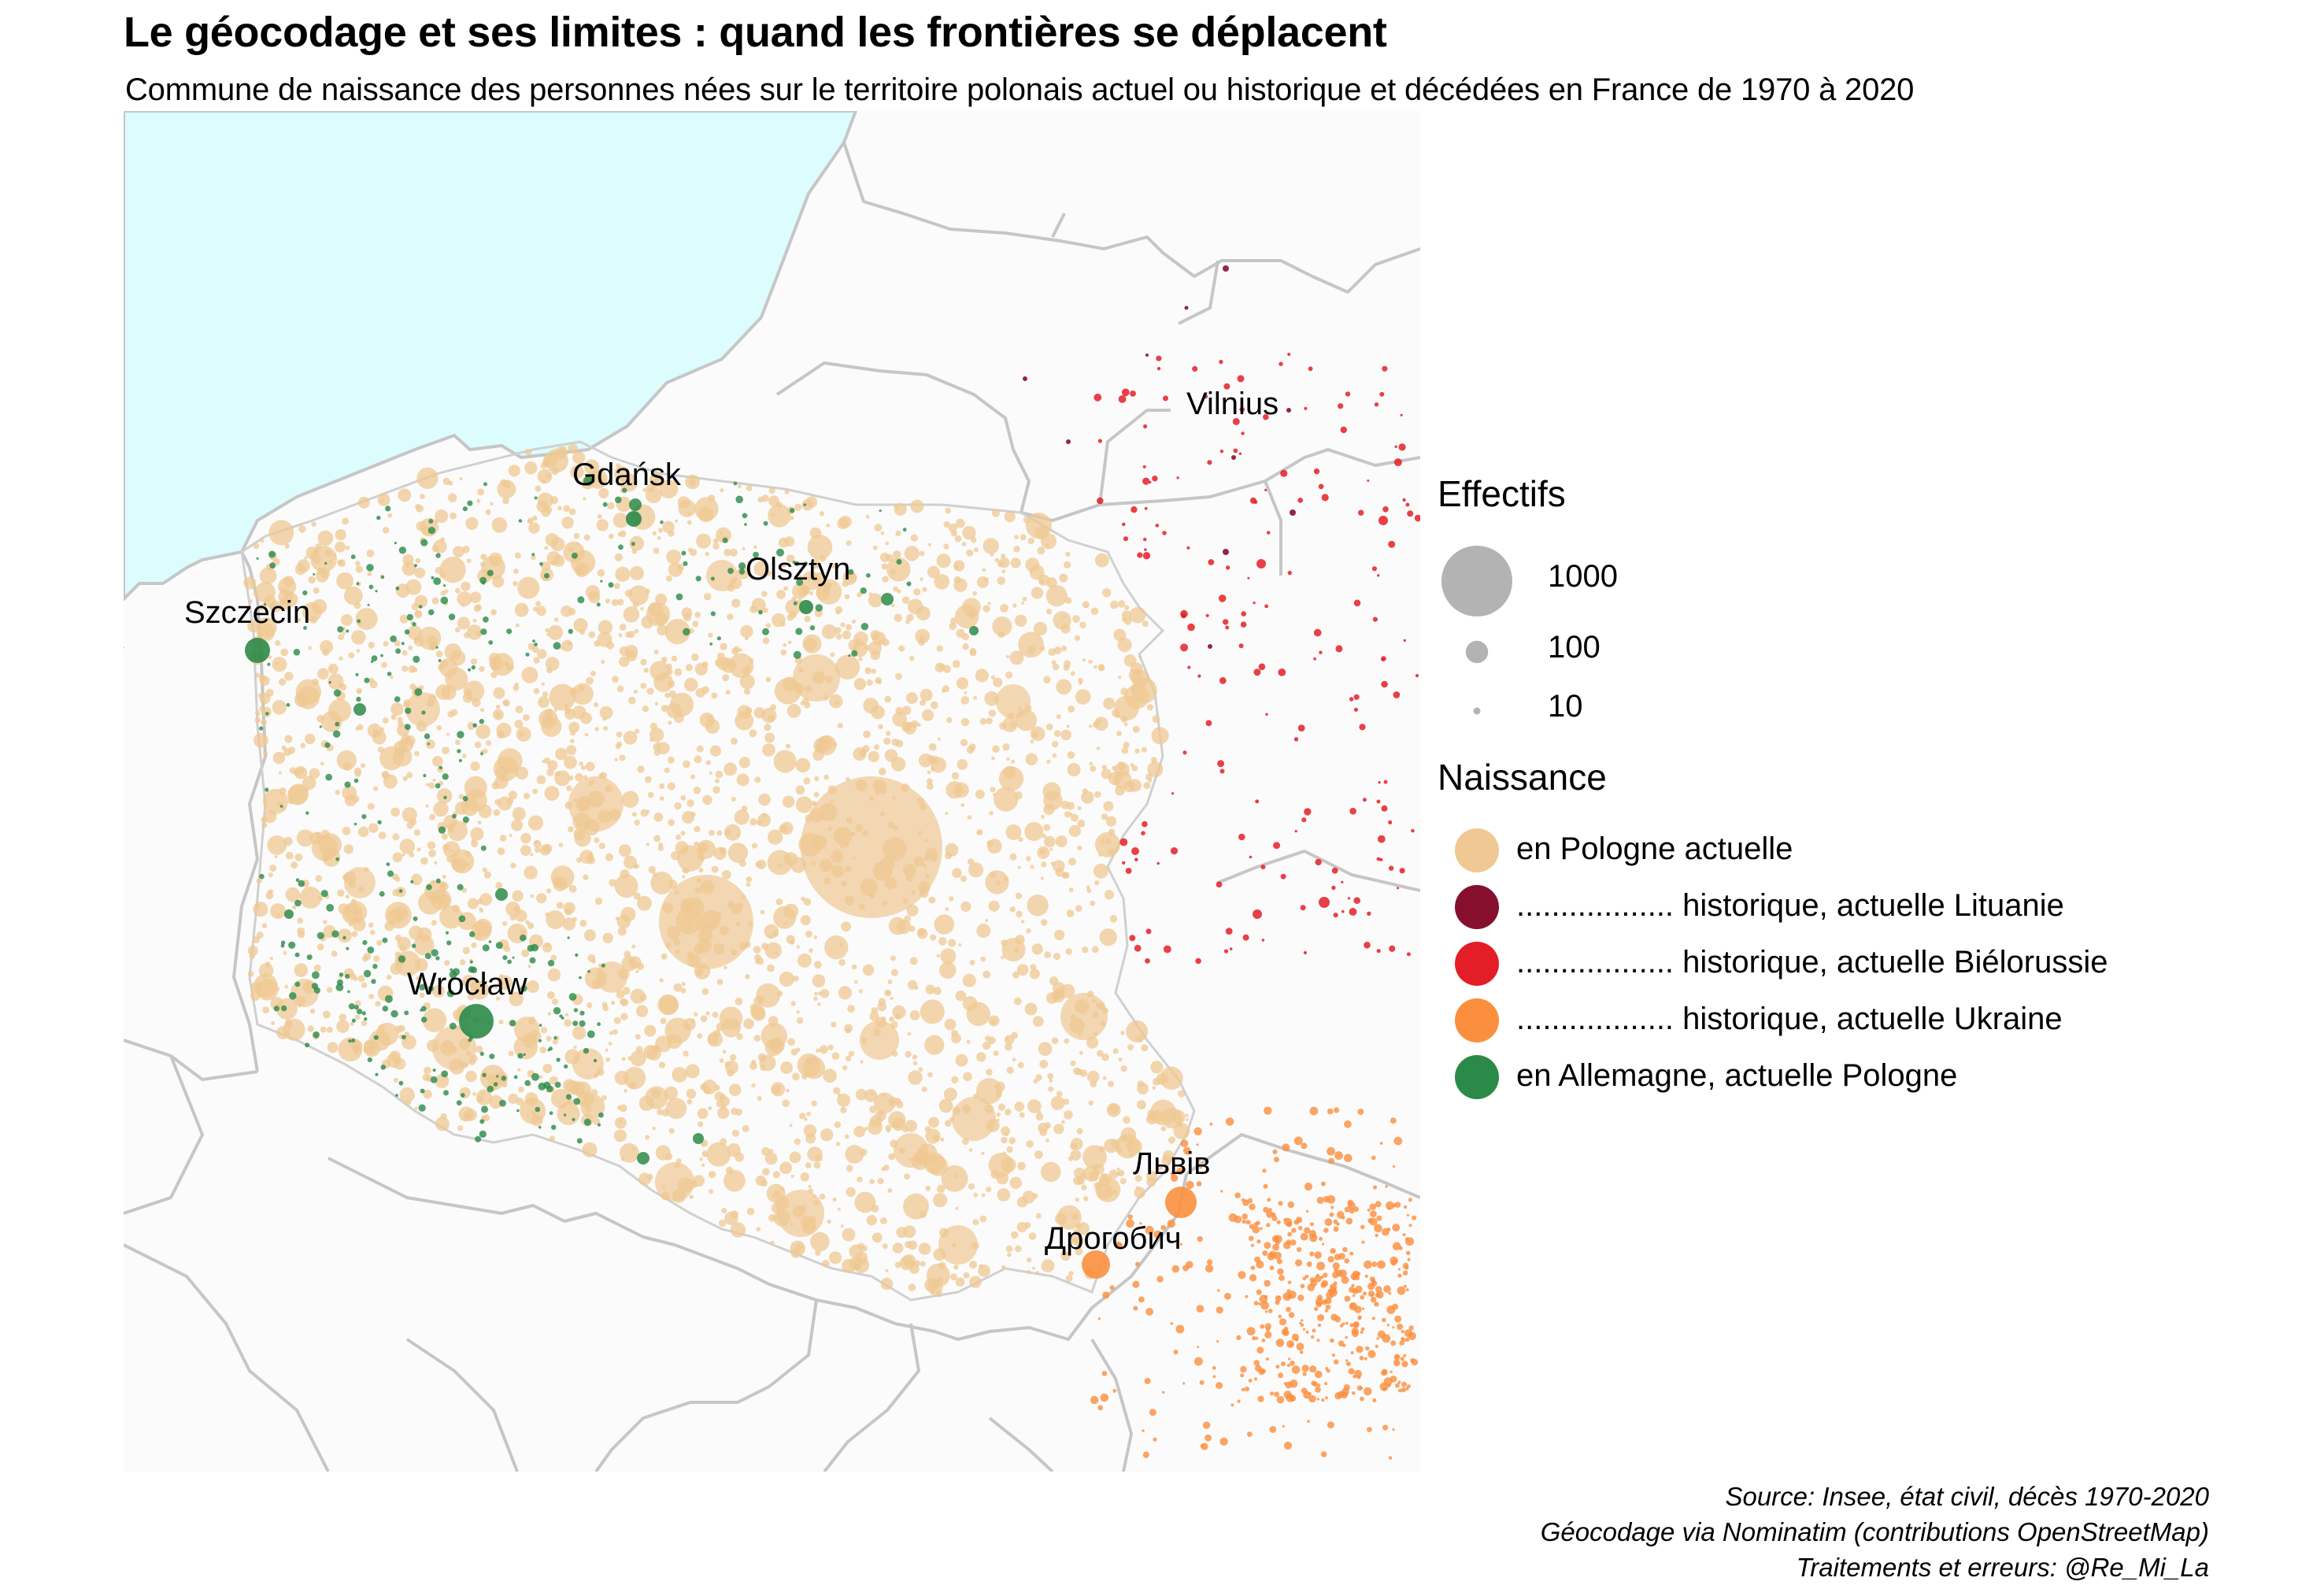 The image size is (2324, 1585). Describe the element at coordinates (257, 650) in the screenshot. I see `dot-szczecin` at that location.